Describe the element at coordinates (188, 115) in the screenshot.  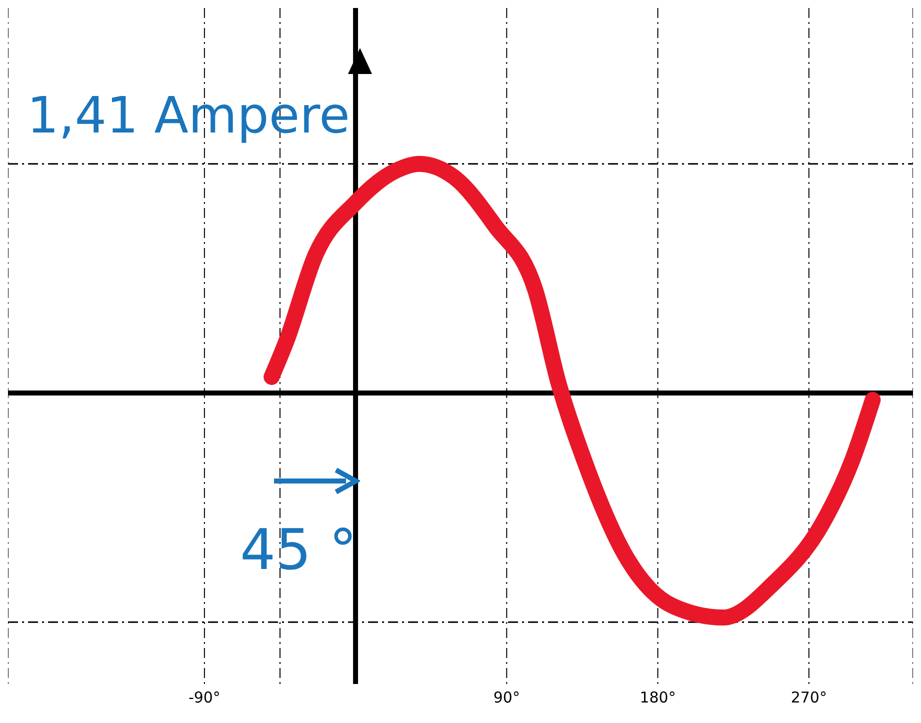
I see `legend-label: 1,41 Ampere` at that location.